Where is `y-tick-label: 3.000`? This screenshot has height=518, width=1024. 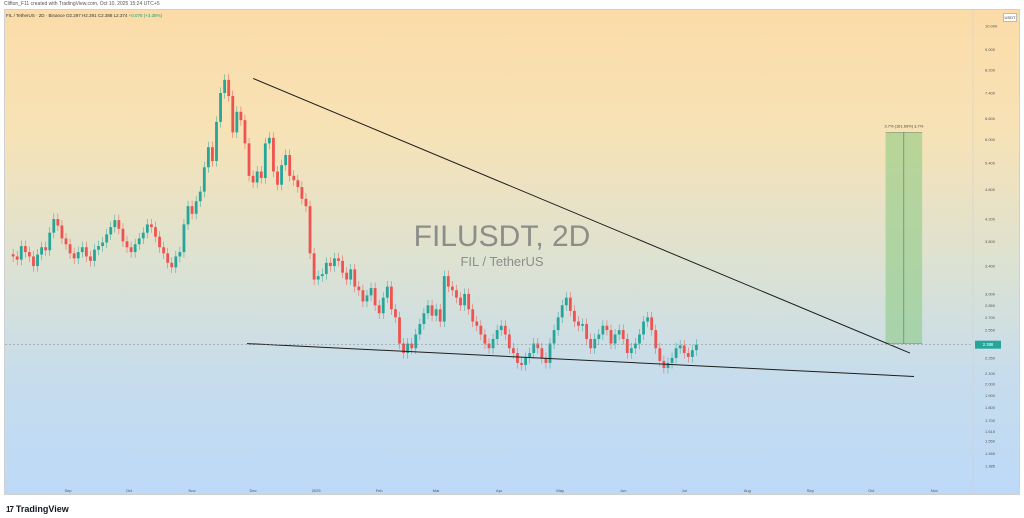 y-tick-label: 3.000 is located at coordinates (990, 293).